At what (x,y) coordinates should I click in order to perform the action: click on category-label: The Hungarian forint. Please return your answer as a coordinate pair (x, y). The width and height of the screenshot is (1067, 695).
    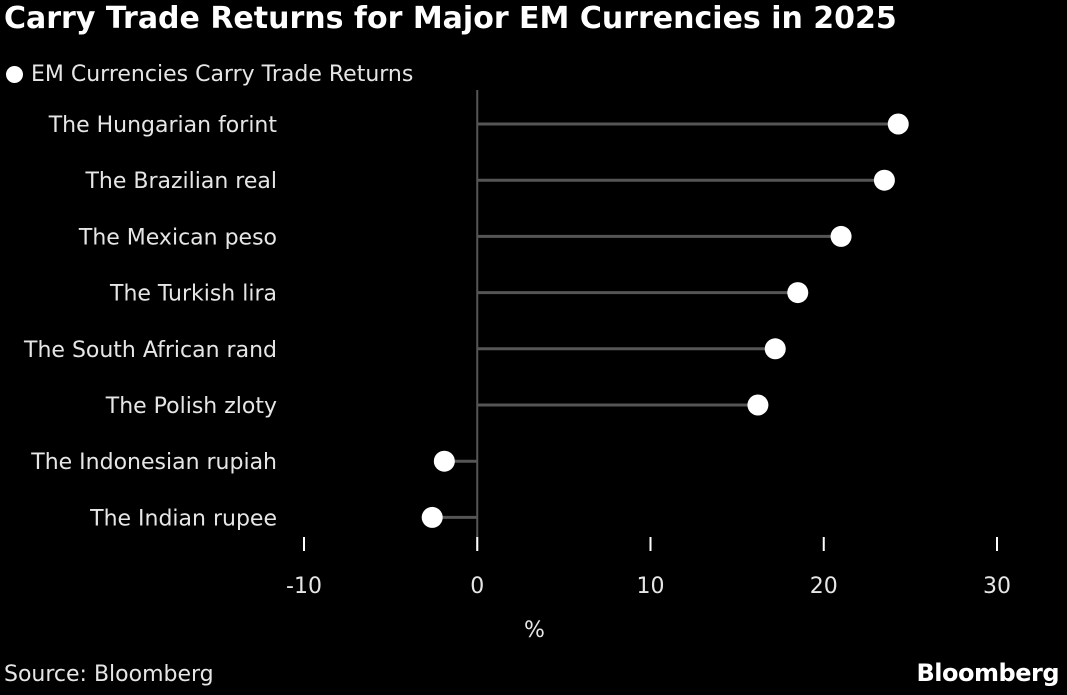
    Looking at the image, I should click on (163, 125).